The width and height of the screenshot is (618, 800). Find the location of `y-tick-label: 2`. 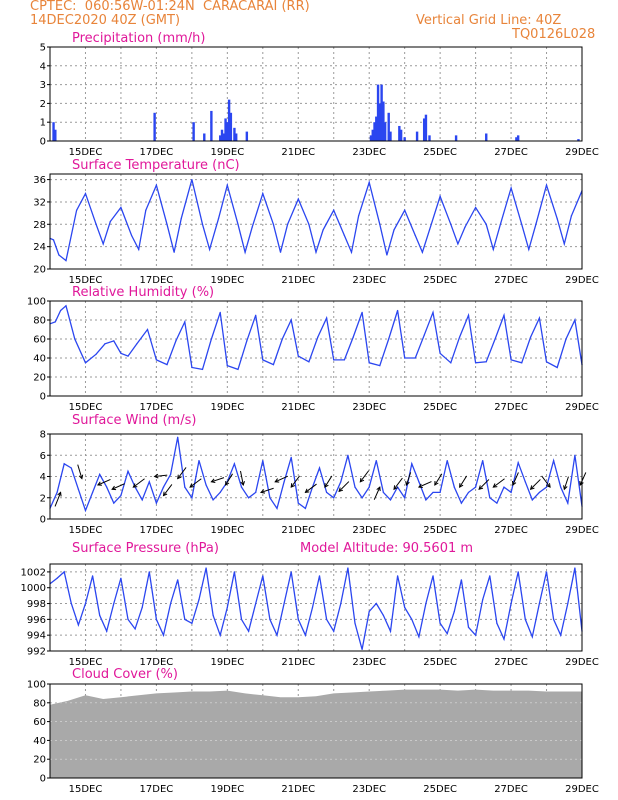

y-tick-label: 2 is located at coordinates (43, 498).